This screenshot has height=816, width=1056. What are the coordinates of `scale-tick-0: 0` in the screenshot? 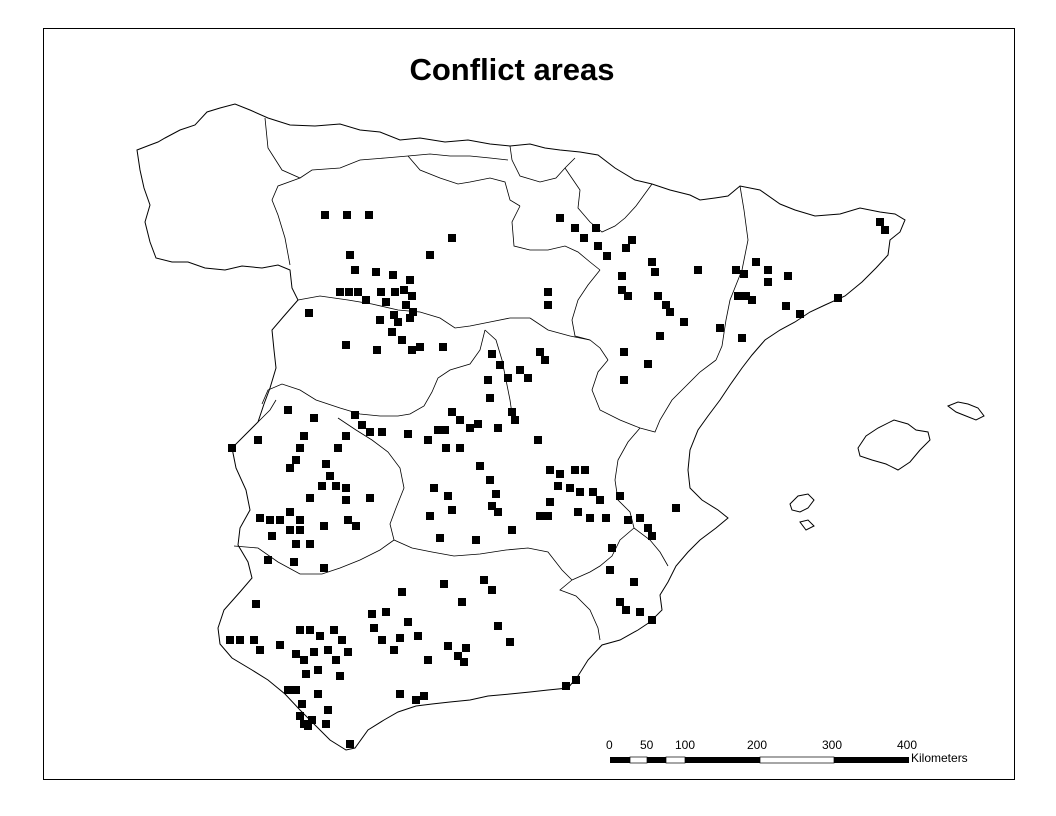 It's located at (609, 745).